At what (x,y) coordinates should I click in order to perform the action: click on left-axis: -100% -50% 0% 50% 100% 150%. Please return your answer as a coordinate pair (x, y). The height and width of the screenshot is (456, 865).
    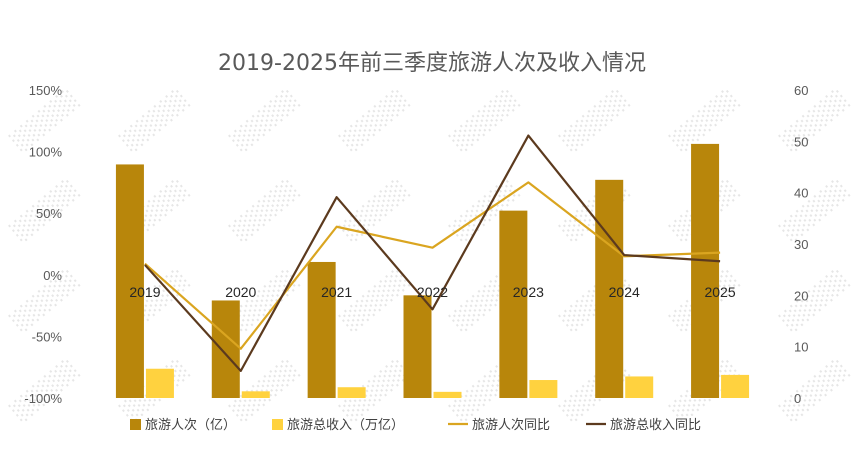
    Looking at the image, I should click on (43, 244).